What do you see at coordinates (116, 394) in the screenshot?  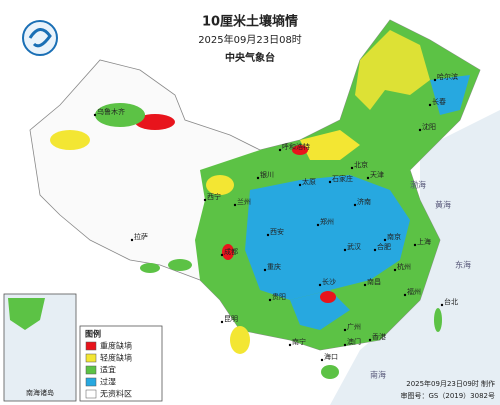 I see `legend-label: 无资料区` at bounding box center [116, 394].